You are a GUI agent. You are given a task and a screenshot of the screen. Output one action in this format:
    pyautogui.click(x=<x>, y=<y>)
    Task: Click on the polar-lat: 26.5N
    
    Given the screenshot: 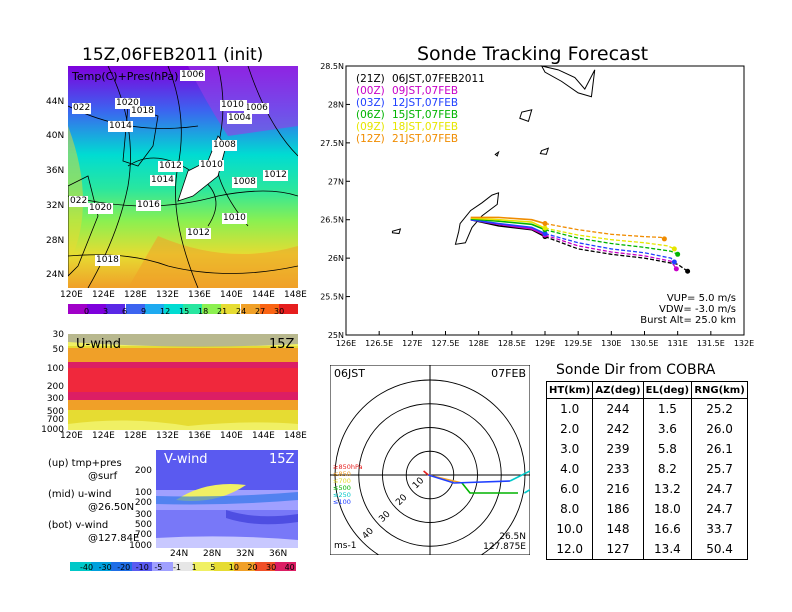 What is the action you would take?
    pyautogui.click(x=512, y=537)
    